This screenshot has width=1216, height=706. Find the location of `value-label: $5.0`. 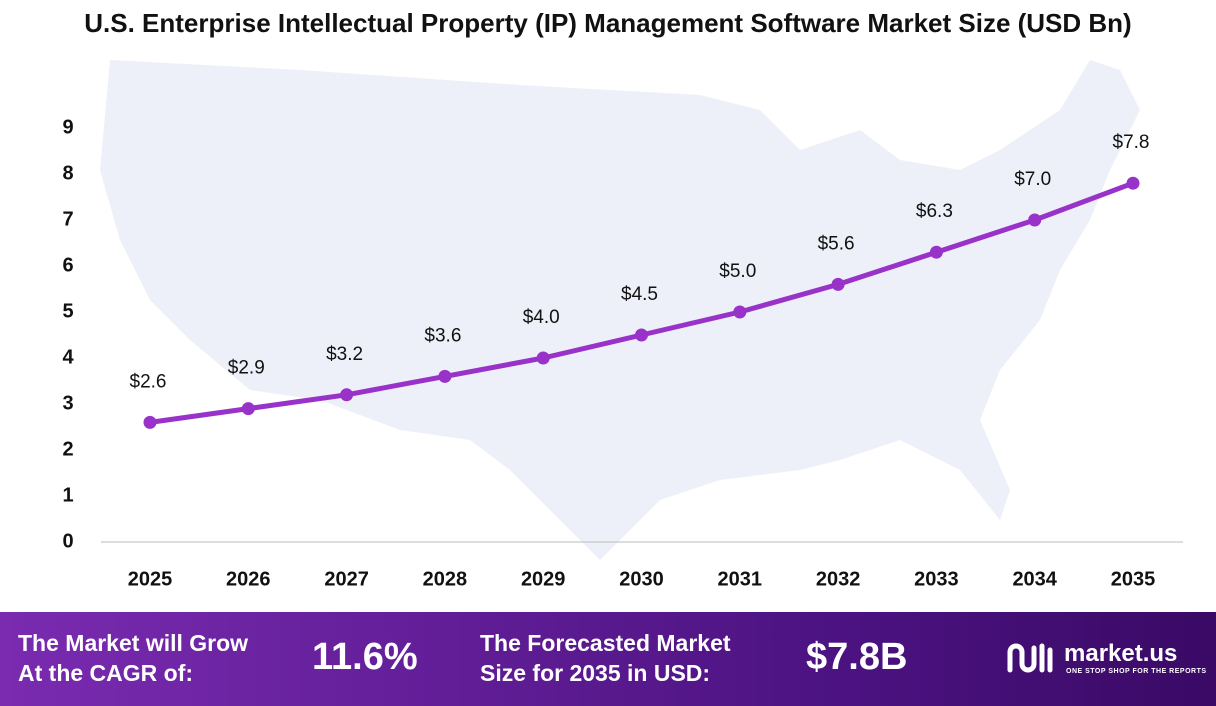

value-label: $5.0 is located at coordinates (737, 271).